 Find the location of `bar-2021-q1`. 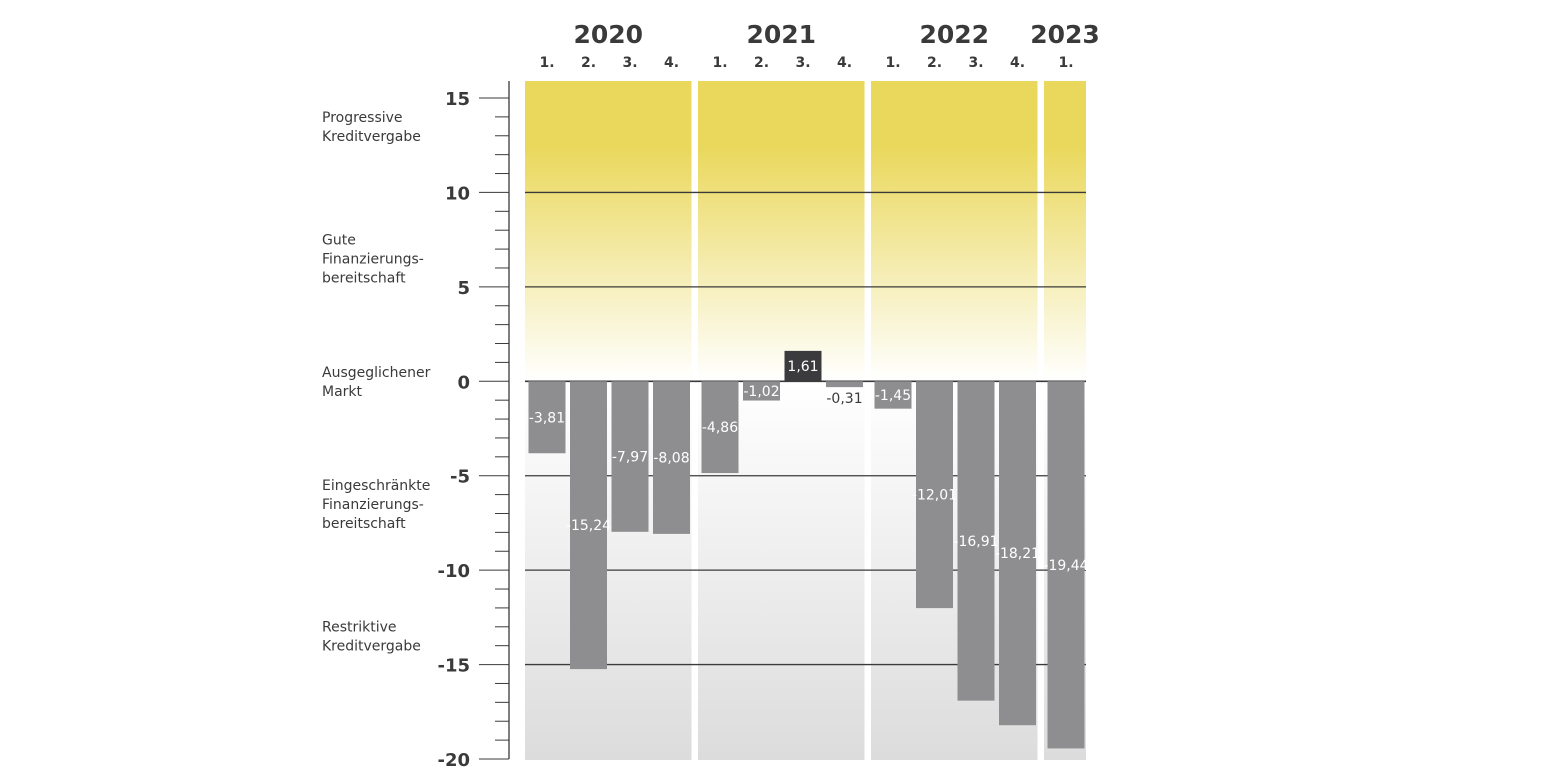

bar-2021-q1 is located at coordinates (720, 427).